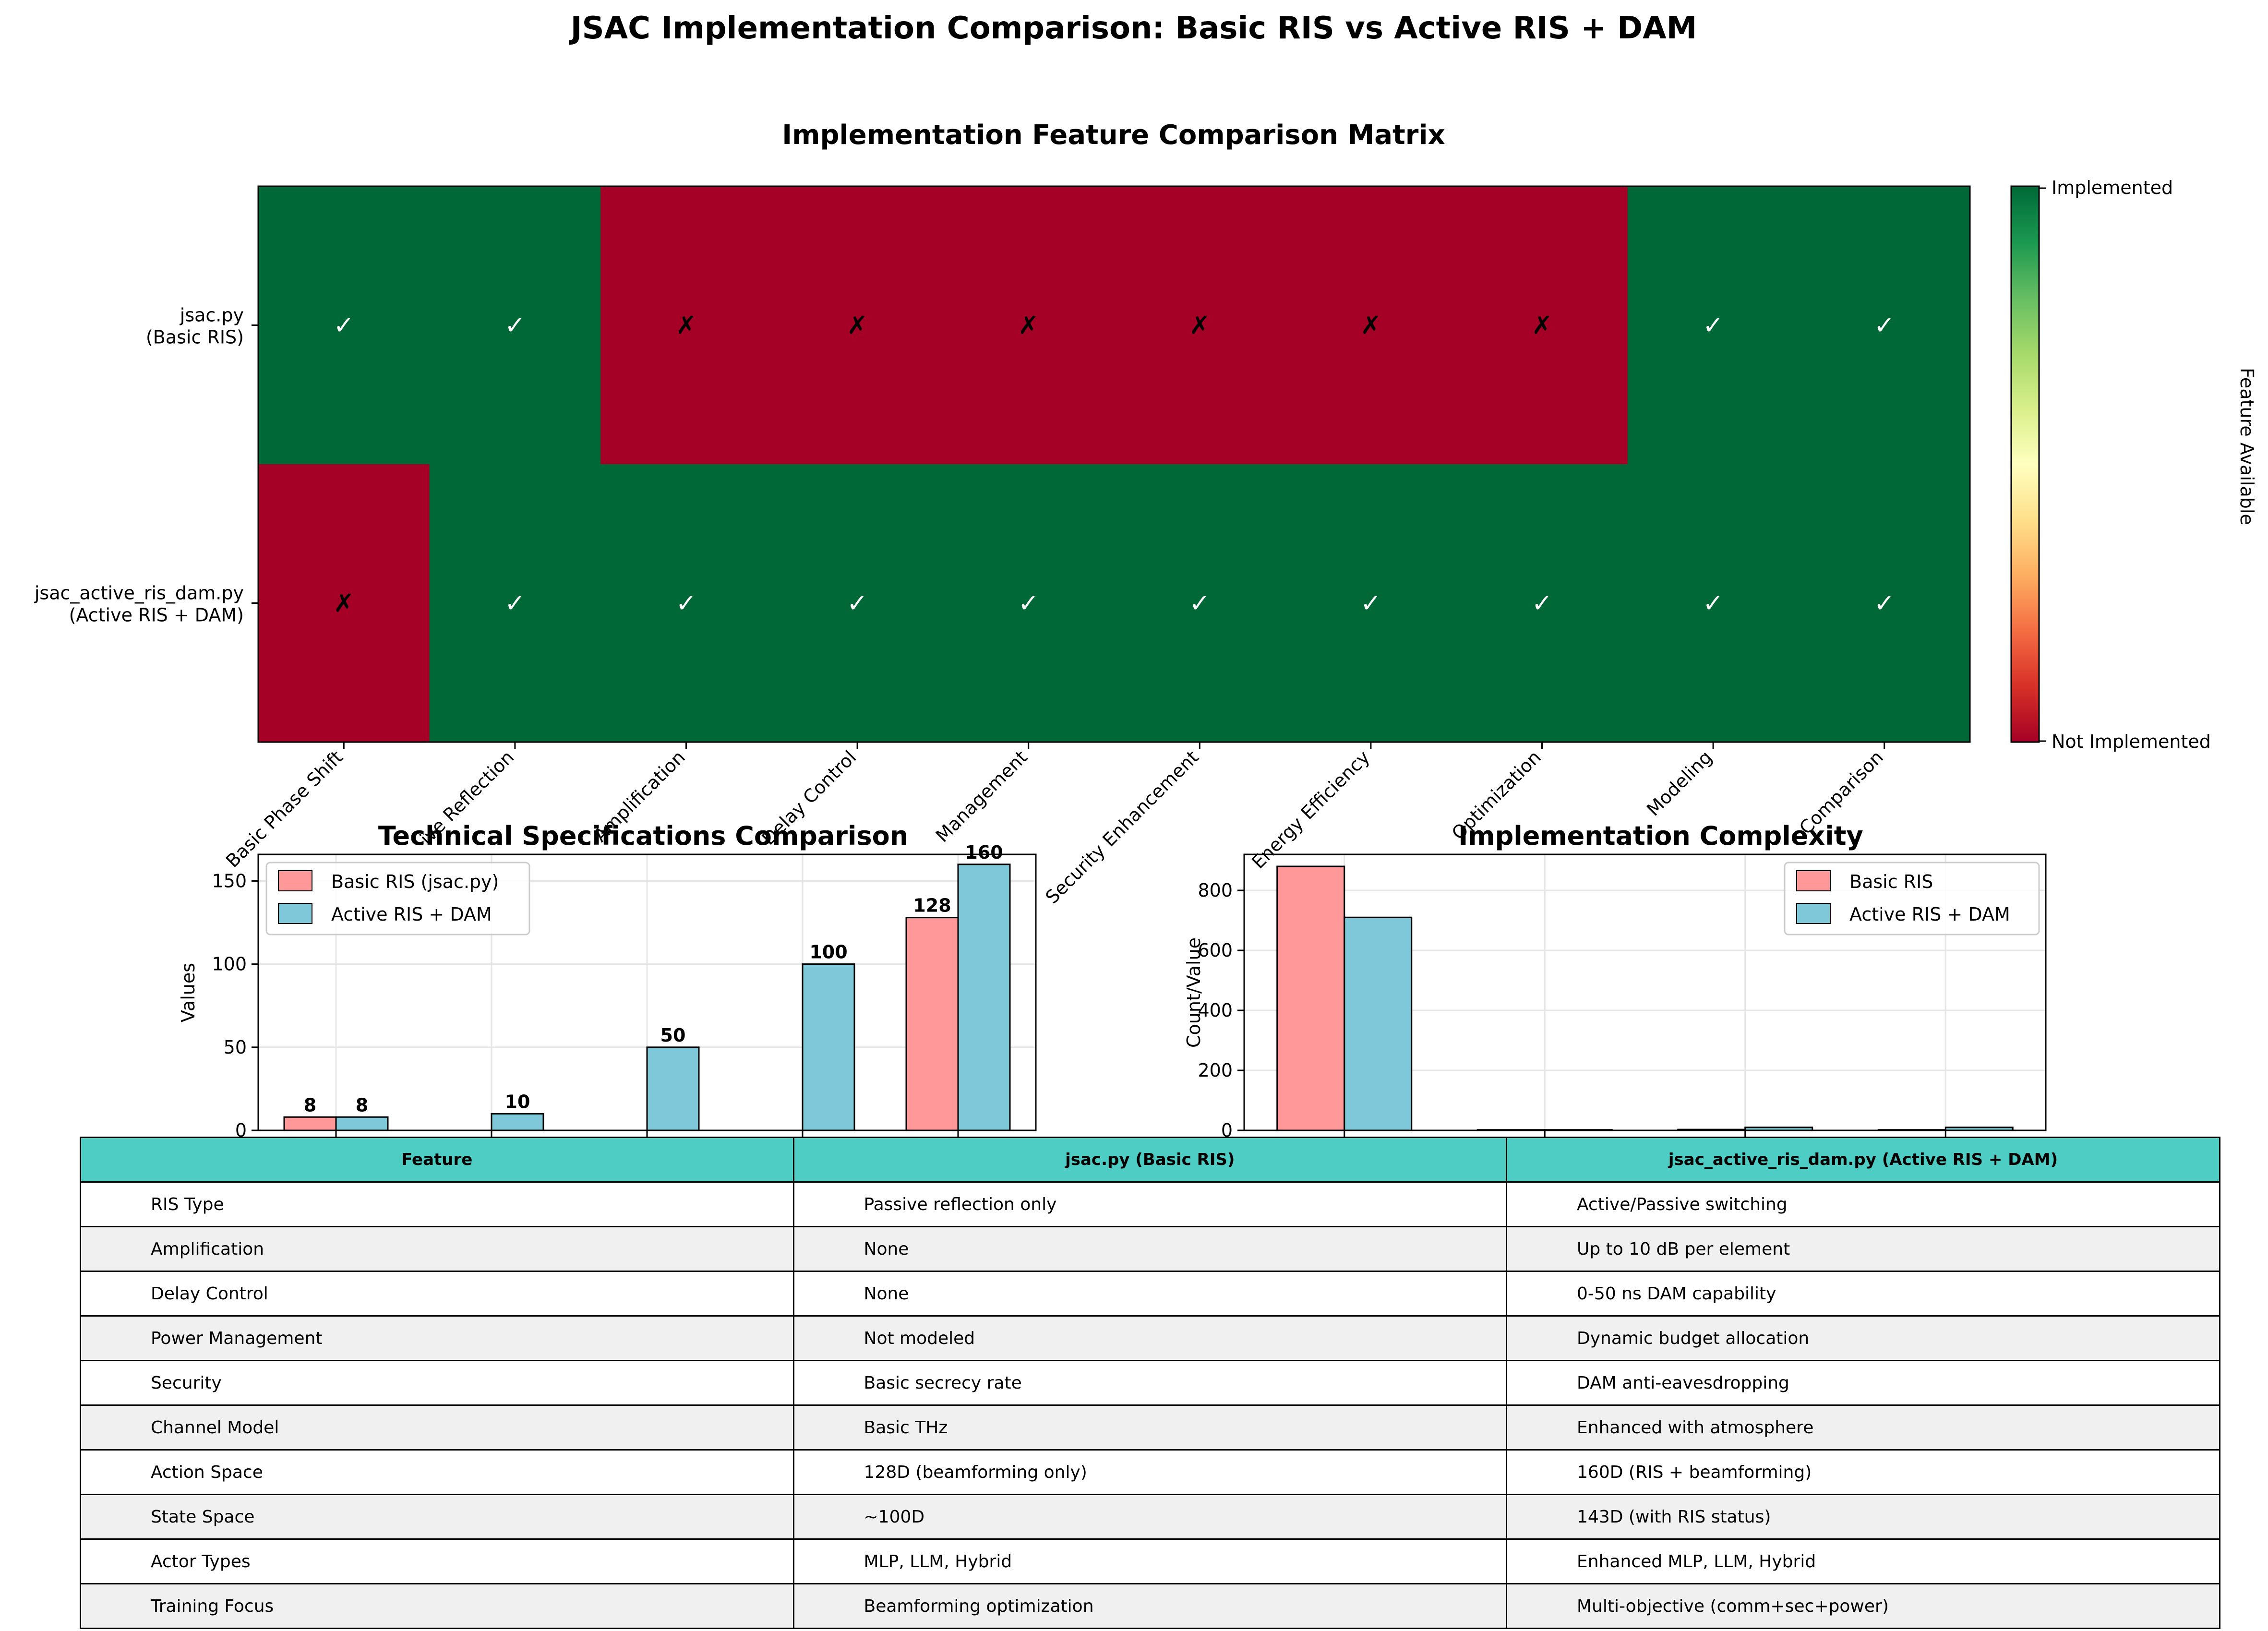  Describe the element at coordinates (437, 1204) in the screenshot. I see `table-cell: RIS Type` at that location.